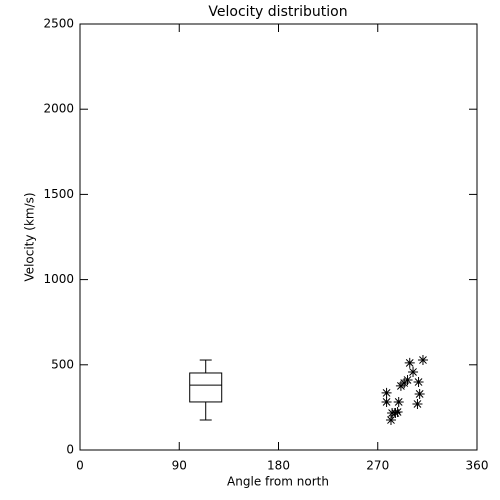  Describe the element at coordinates (58, 279) in the screenshot. I see `y-tick-label: 1000` at that location.